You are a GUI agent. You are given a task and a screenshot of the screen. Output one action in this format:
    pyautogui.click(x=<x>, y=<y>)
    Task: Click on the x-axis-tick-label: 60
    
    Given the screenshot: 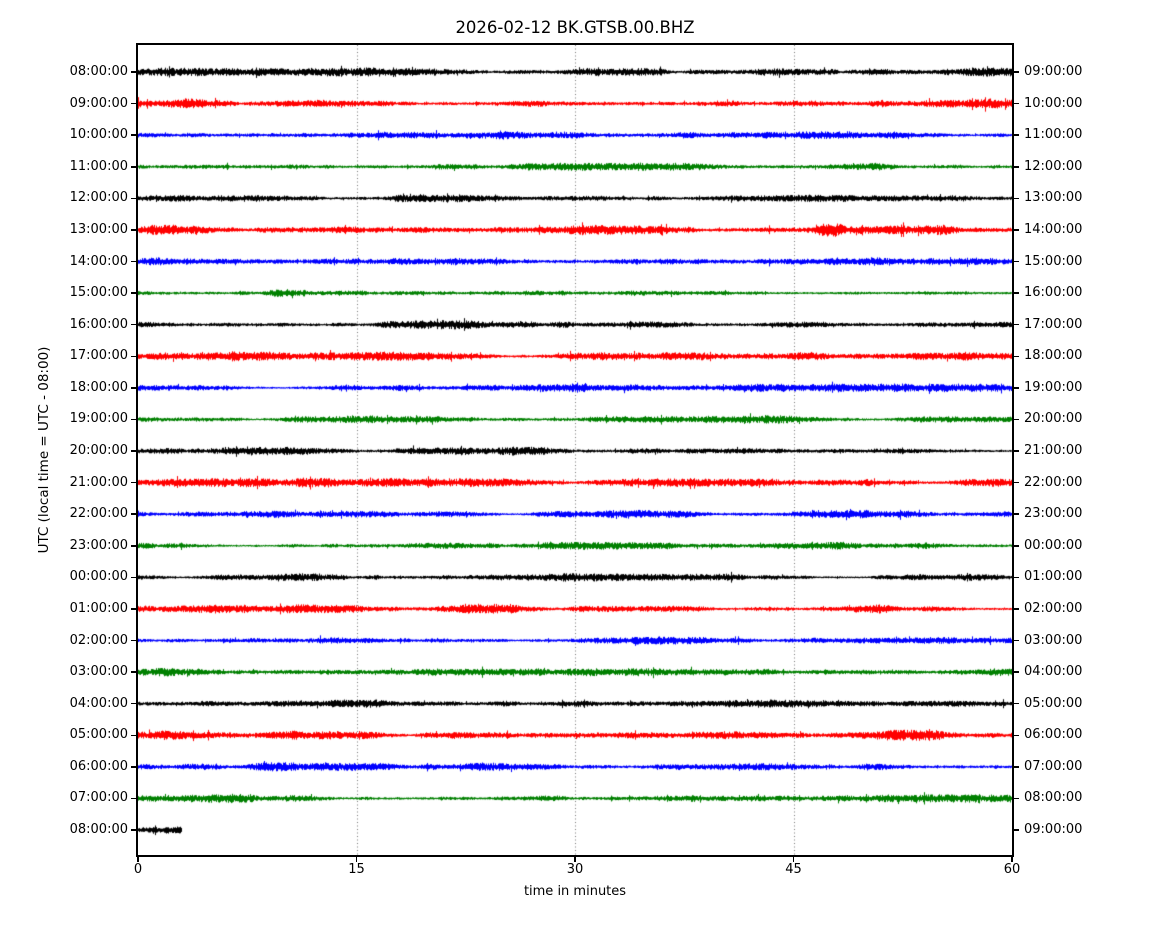 What is the action you would take?
    pyautogui.click(x=1012, y=869)
    